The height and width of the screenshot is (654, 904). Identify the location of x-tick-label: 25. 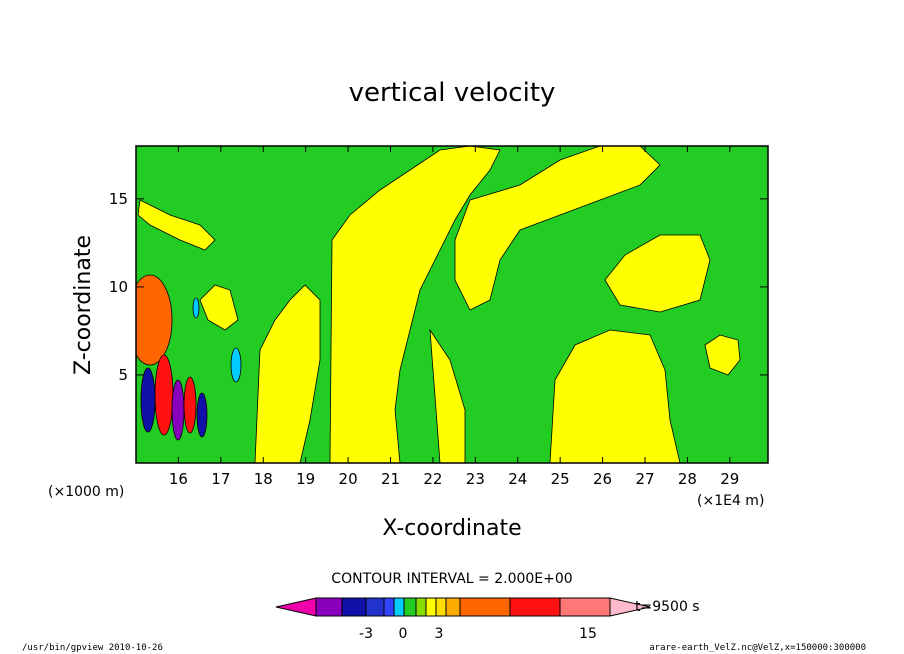
(560, 479).